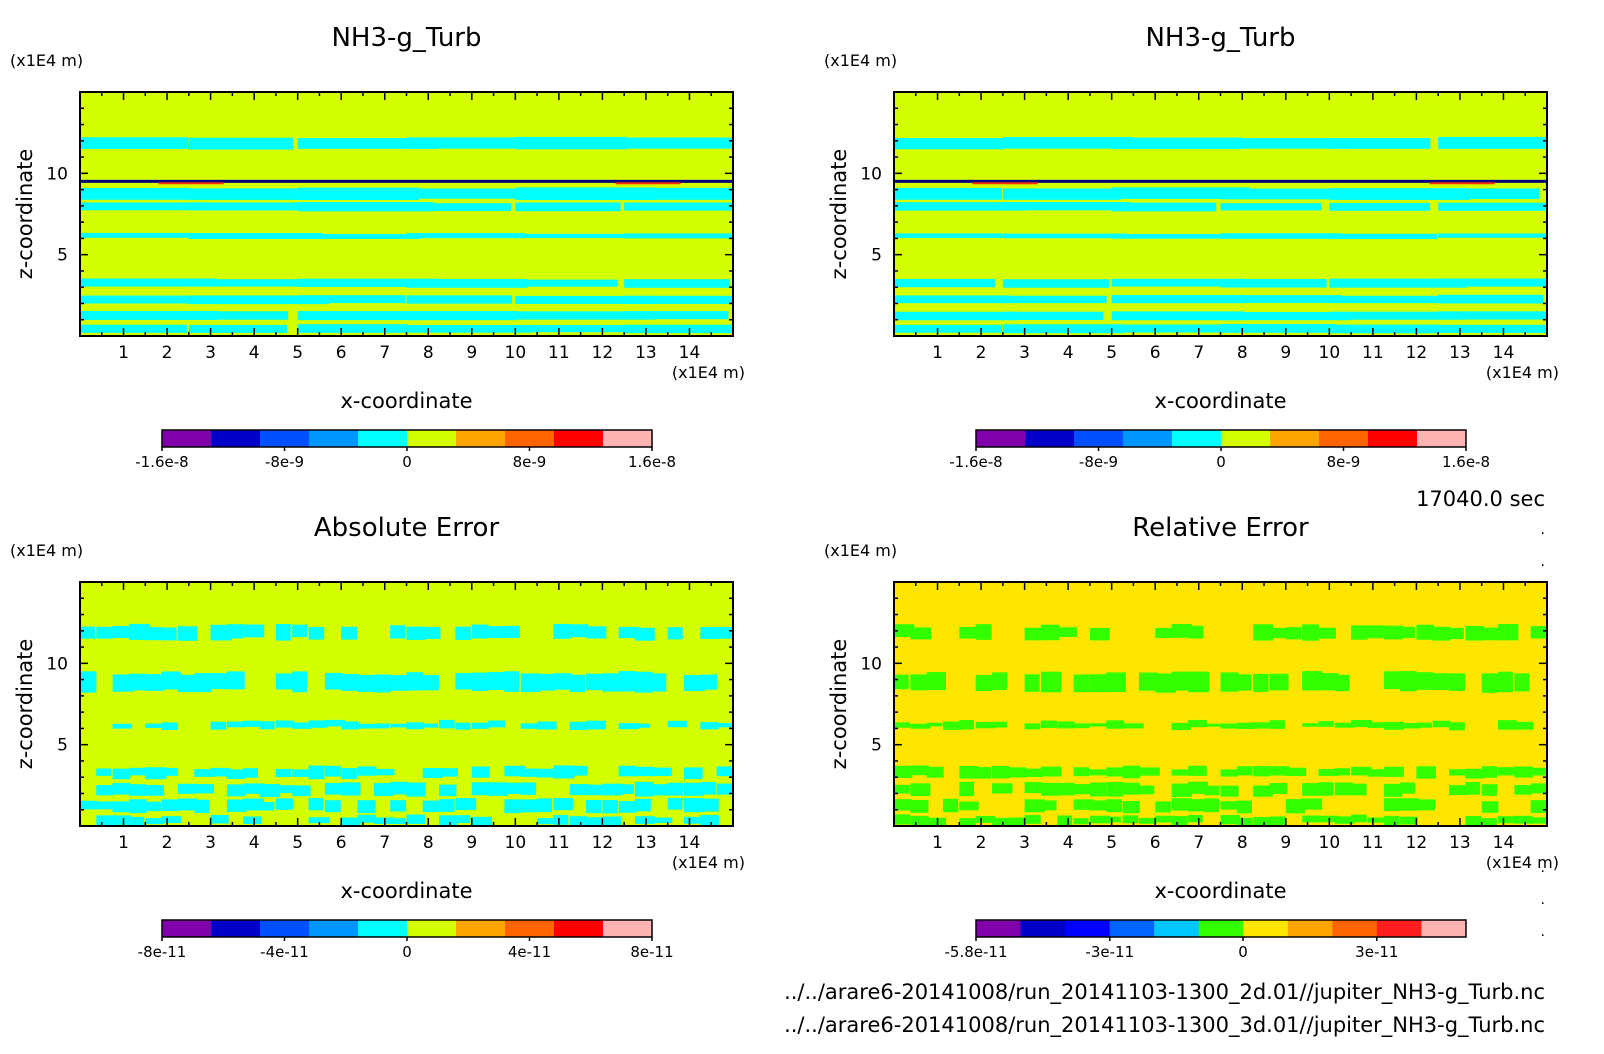 The height and width of the screenshot is (1054, 1604). Describe the element at coordinates (871, 174) in the screenshot. I see `y-tick-label: 10` at that location.